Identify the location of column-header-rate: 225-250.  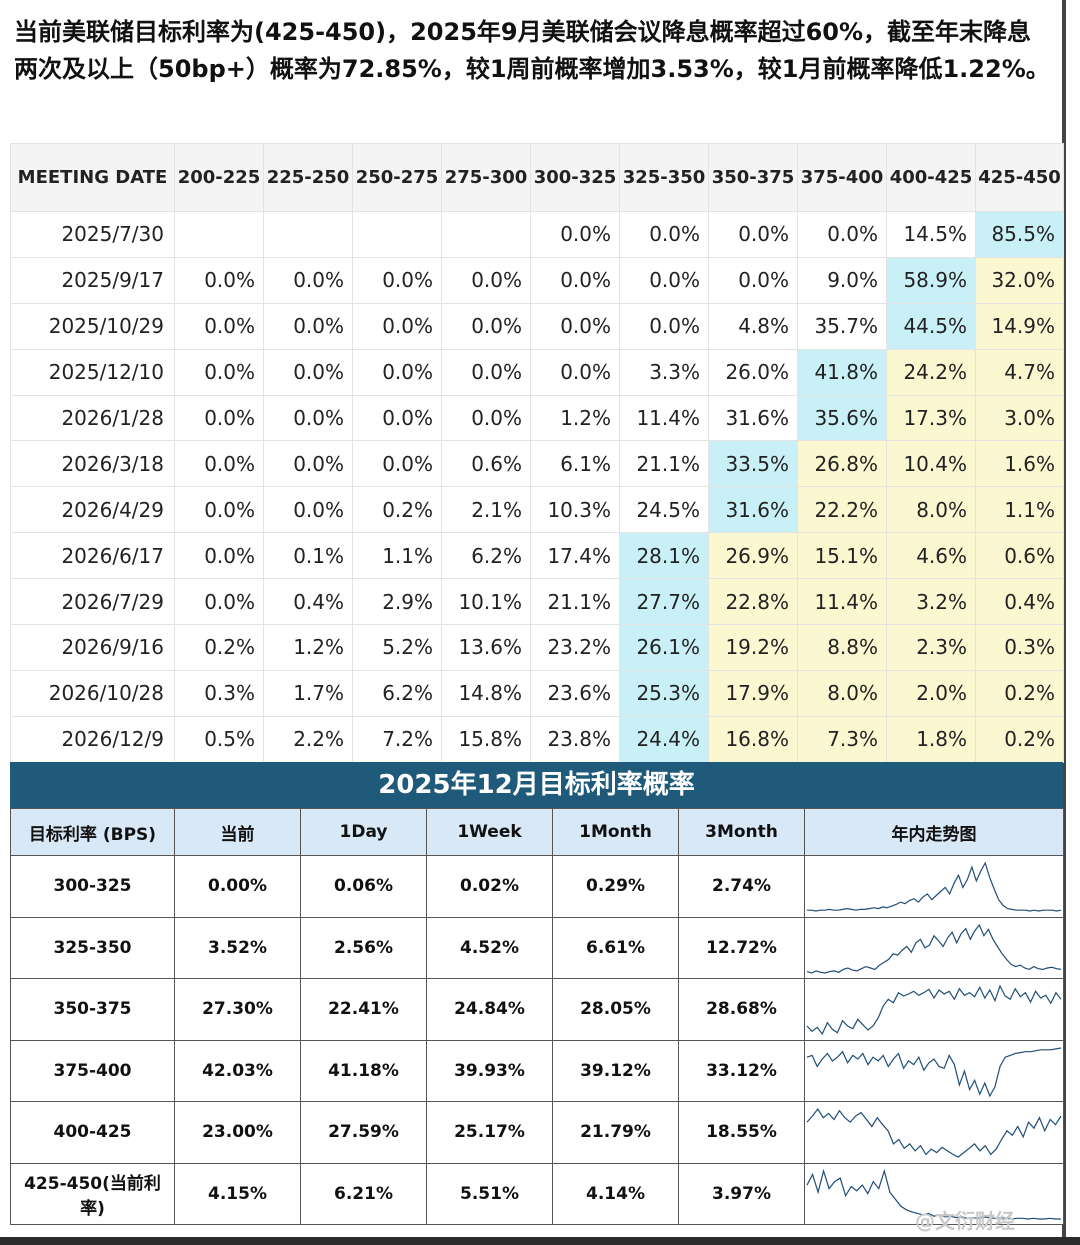
(308, 177).